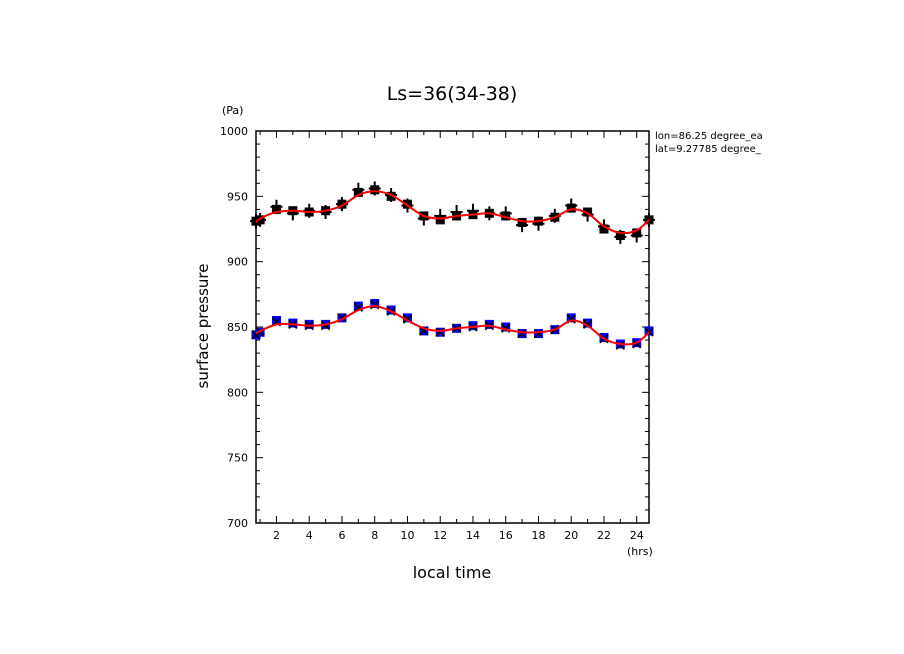 The height and width of the screenshot is (654, 904). What do you see at coordinates (237, 458) in the screenshot?
I see `y-tick-label: 750` at bounding box center [237, 458].